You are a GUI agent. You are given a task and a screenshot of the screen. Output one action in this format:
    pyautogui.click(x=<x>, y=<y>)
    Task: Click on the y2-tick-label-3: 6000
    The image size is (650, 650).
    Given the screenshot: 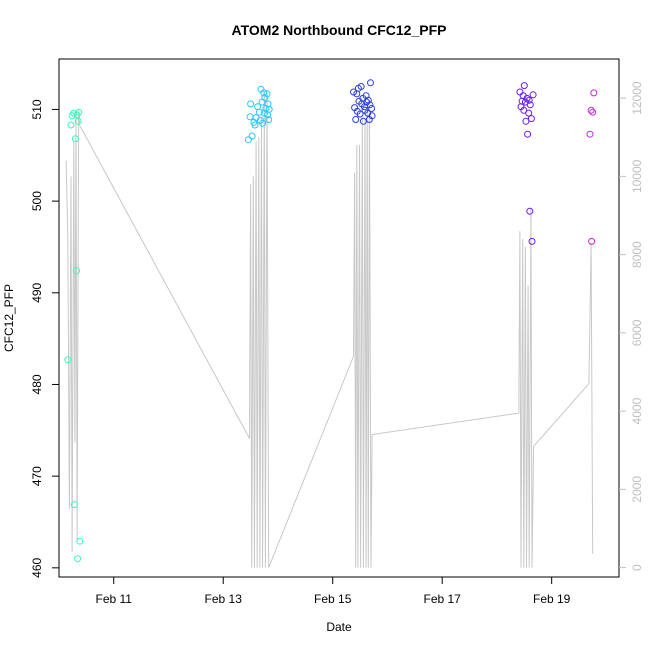 What is the action you would take?
    pyautogui.click(x=637, y=332)
    